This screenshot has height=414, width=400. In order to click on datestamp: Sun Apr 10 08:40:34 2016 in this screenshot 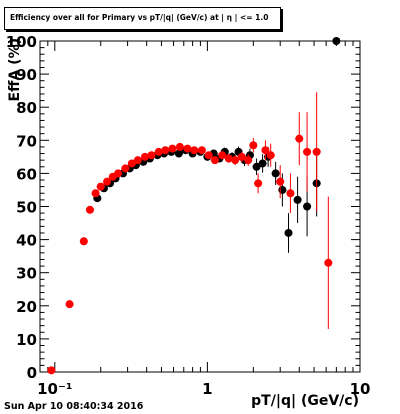, I will do `click(74, 406)`.